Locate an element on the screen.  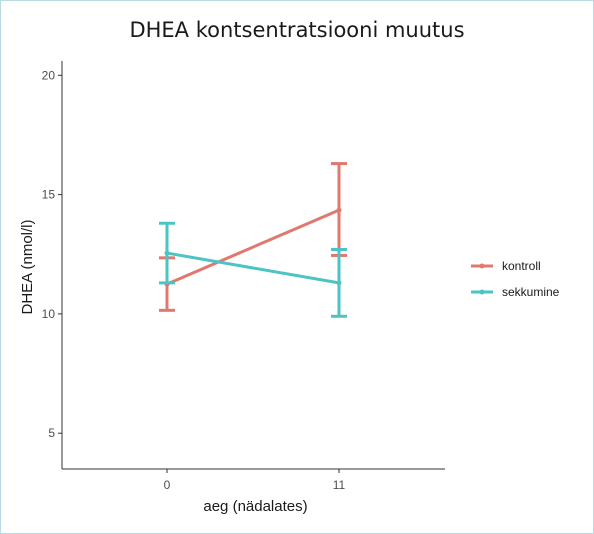
y-tick-label: 5 is located at coordinates (51, 433).